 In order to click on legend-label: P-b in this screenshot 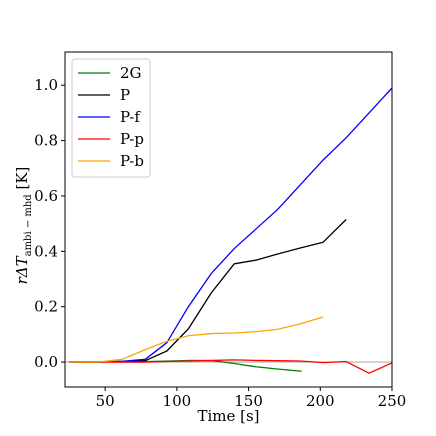, I will do `click(132, 161)`.